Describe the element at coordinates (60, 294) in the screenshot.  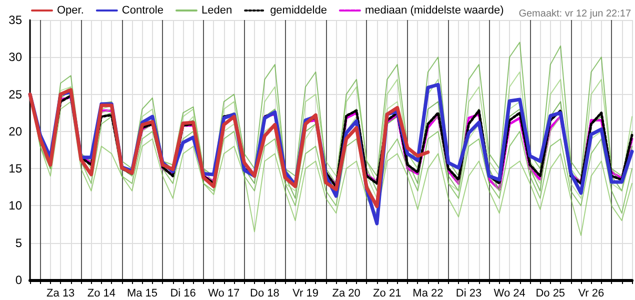
I see `x-tick-label: Za 13` at that location.